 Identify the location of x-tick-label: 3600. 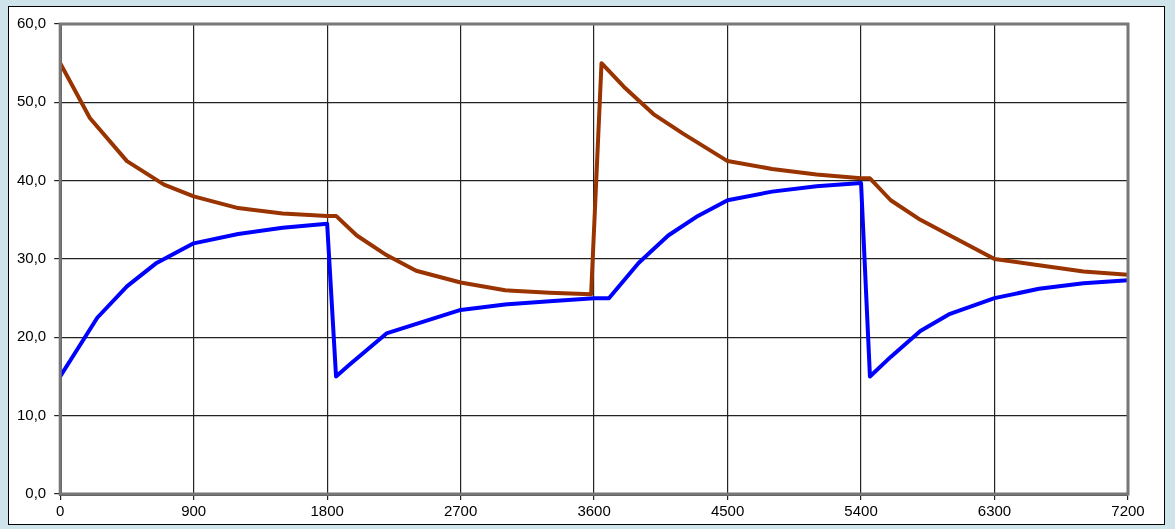
(594, 511).